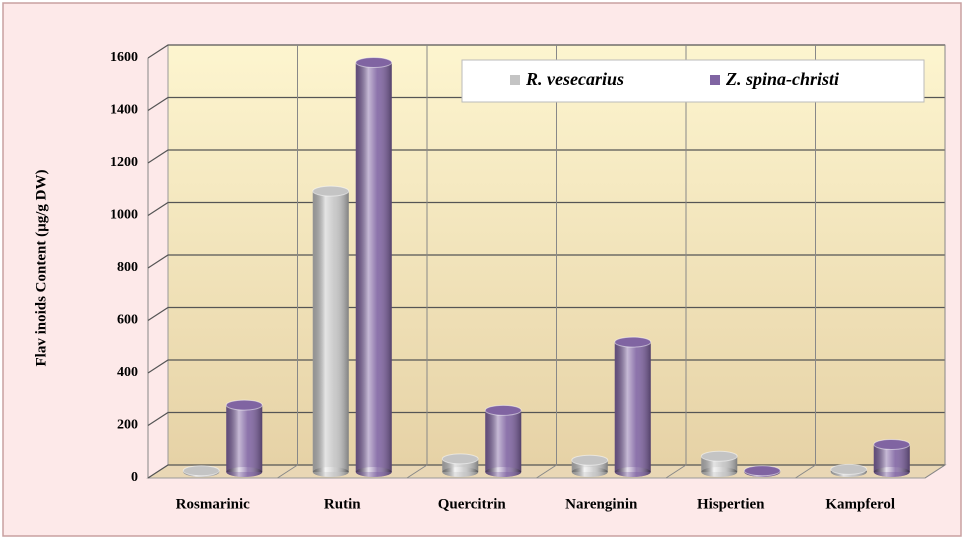 The height and width of the screenshot is (540, 965). What do you see at coordinates (124, 57) in the screenshot?
I see `y-tick-label: 1600` at bounding box center [124, 57].